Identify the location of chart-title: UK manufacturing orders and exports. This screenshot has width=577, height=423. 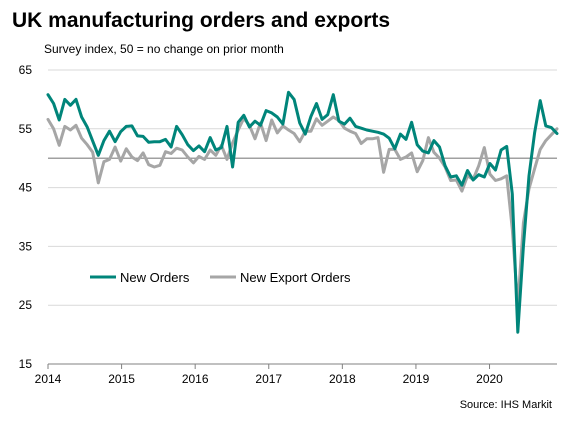
(201, 20).